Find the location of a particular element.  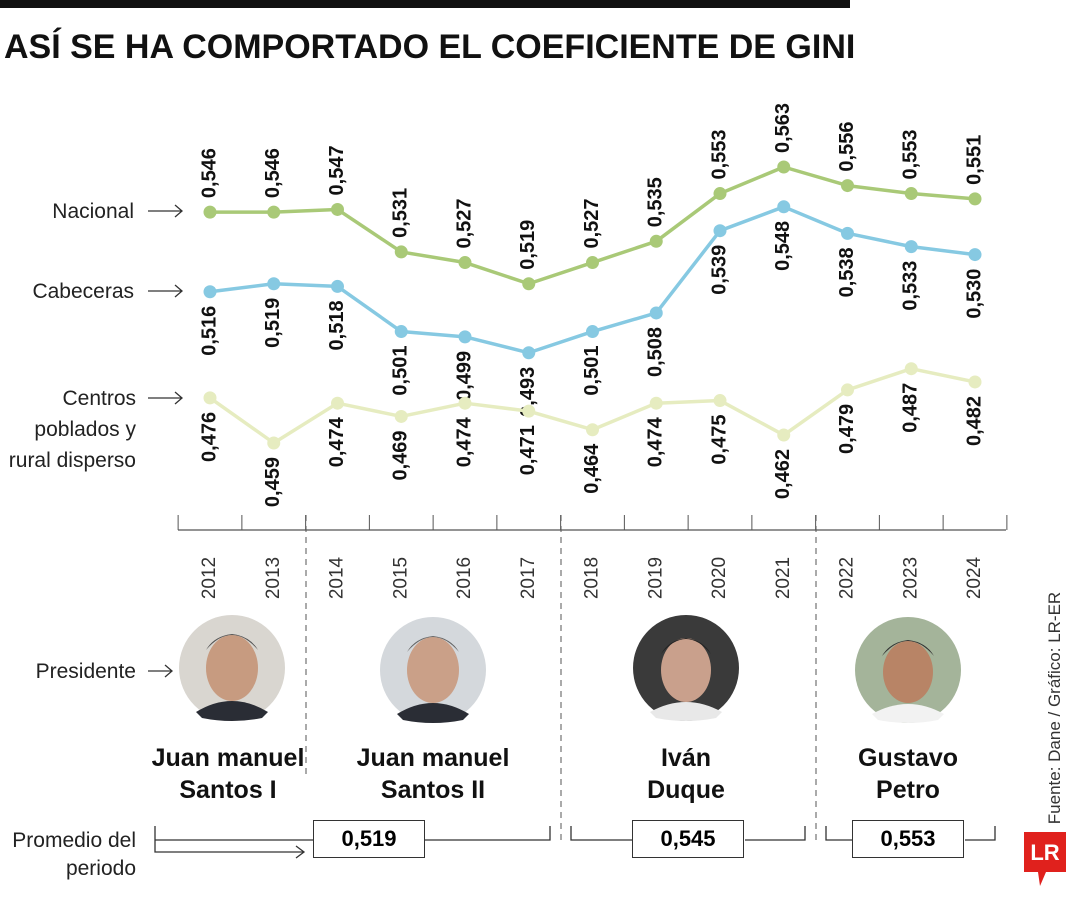

x-tick-label: 2014 is located at coordinates (337, 577).